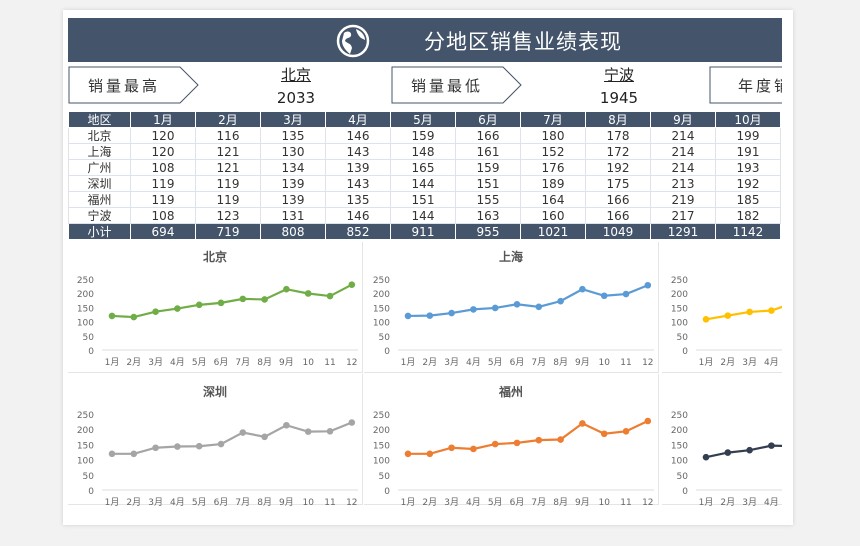 Image resolution: width=860 pixels, height=546 pixels. Describe the element at coordinates (553, 199) in the screenshot. I see `table-cell: 164` at that location.